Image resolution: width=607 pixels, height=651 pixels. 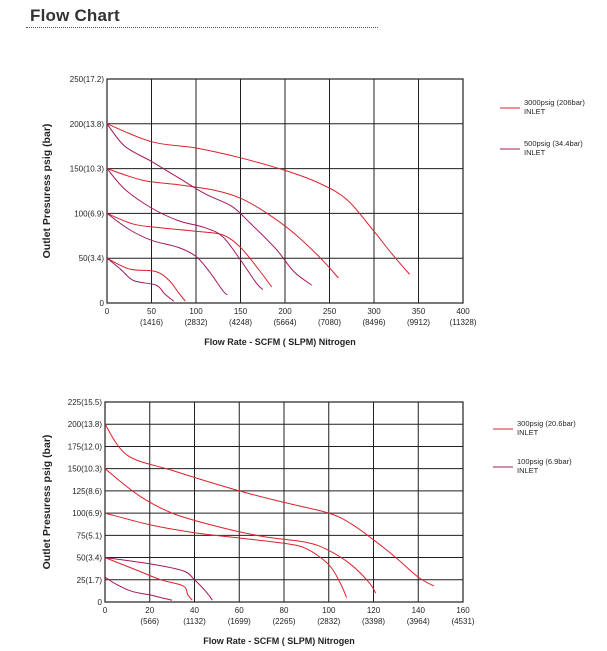 What do you see at coordinates (202, 27) in the screenshot?
I see `title-divider` at bounding box center [202, 27].